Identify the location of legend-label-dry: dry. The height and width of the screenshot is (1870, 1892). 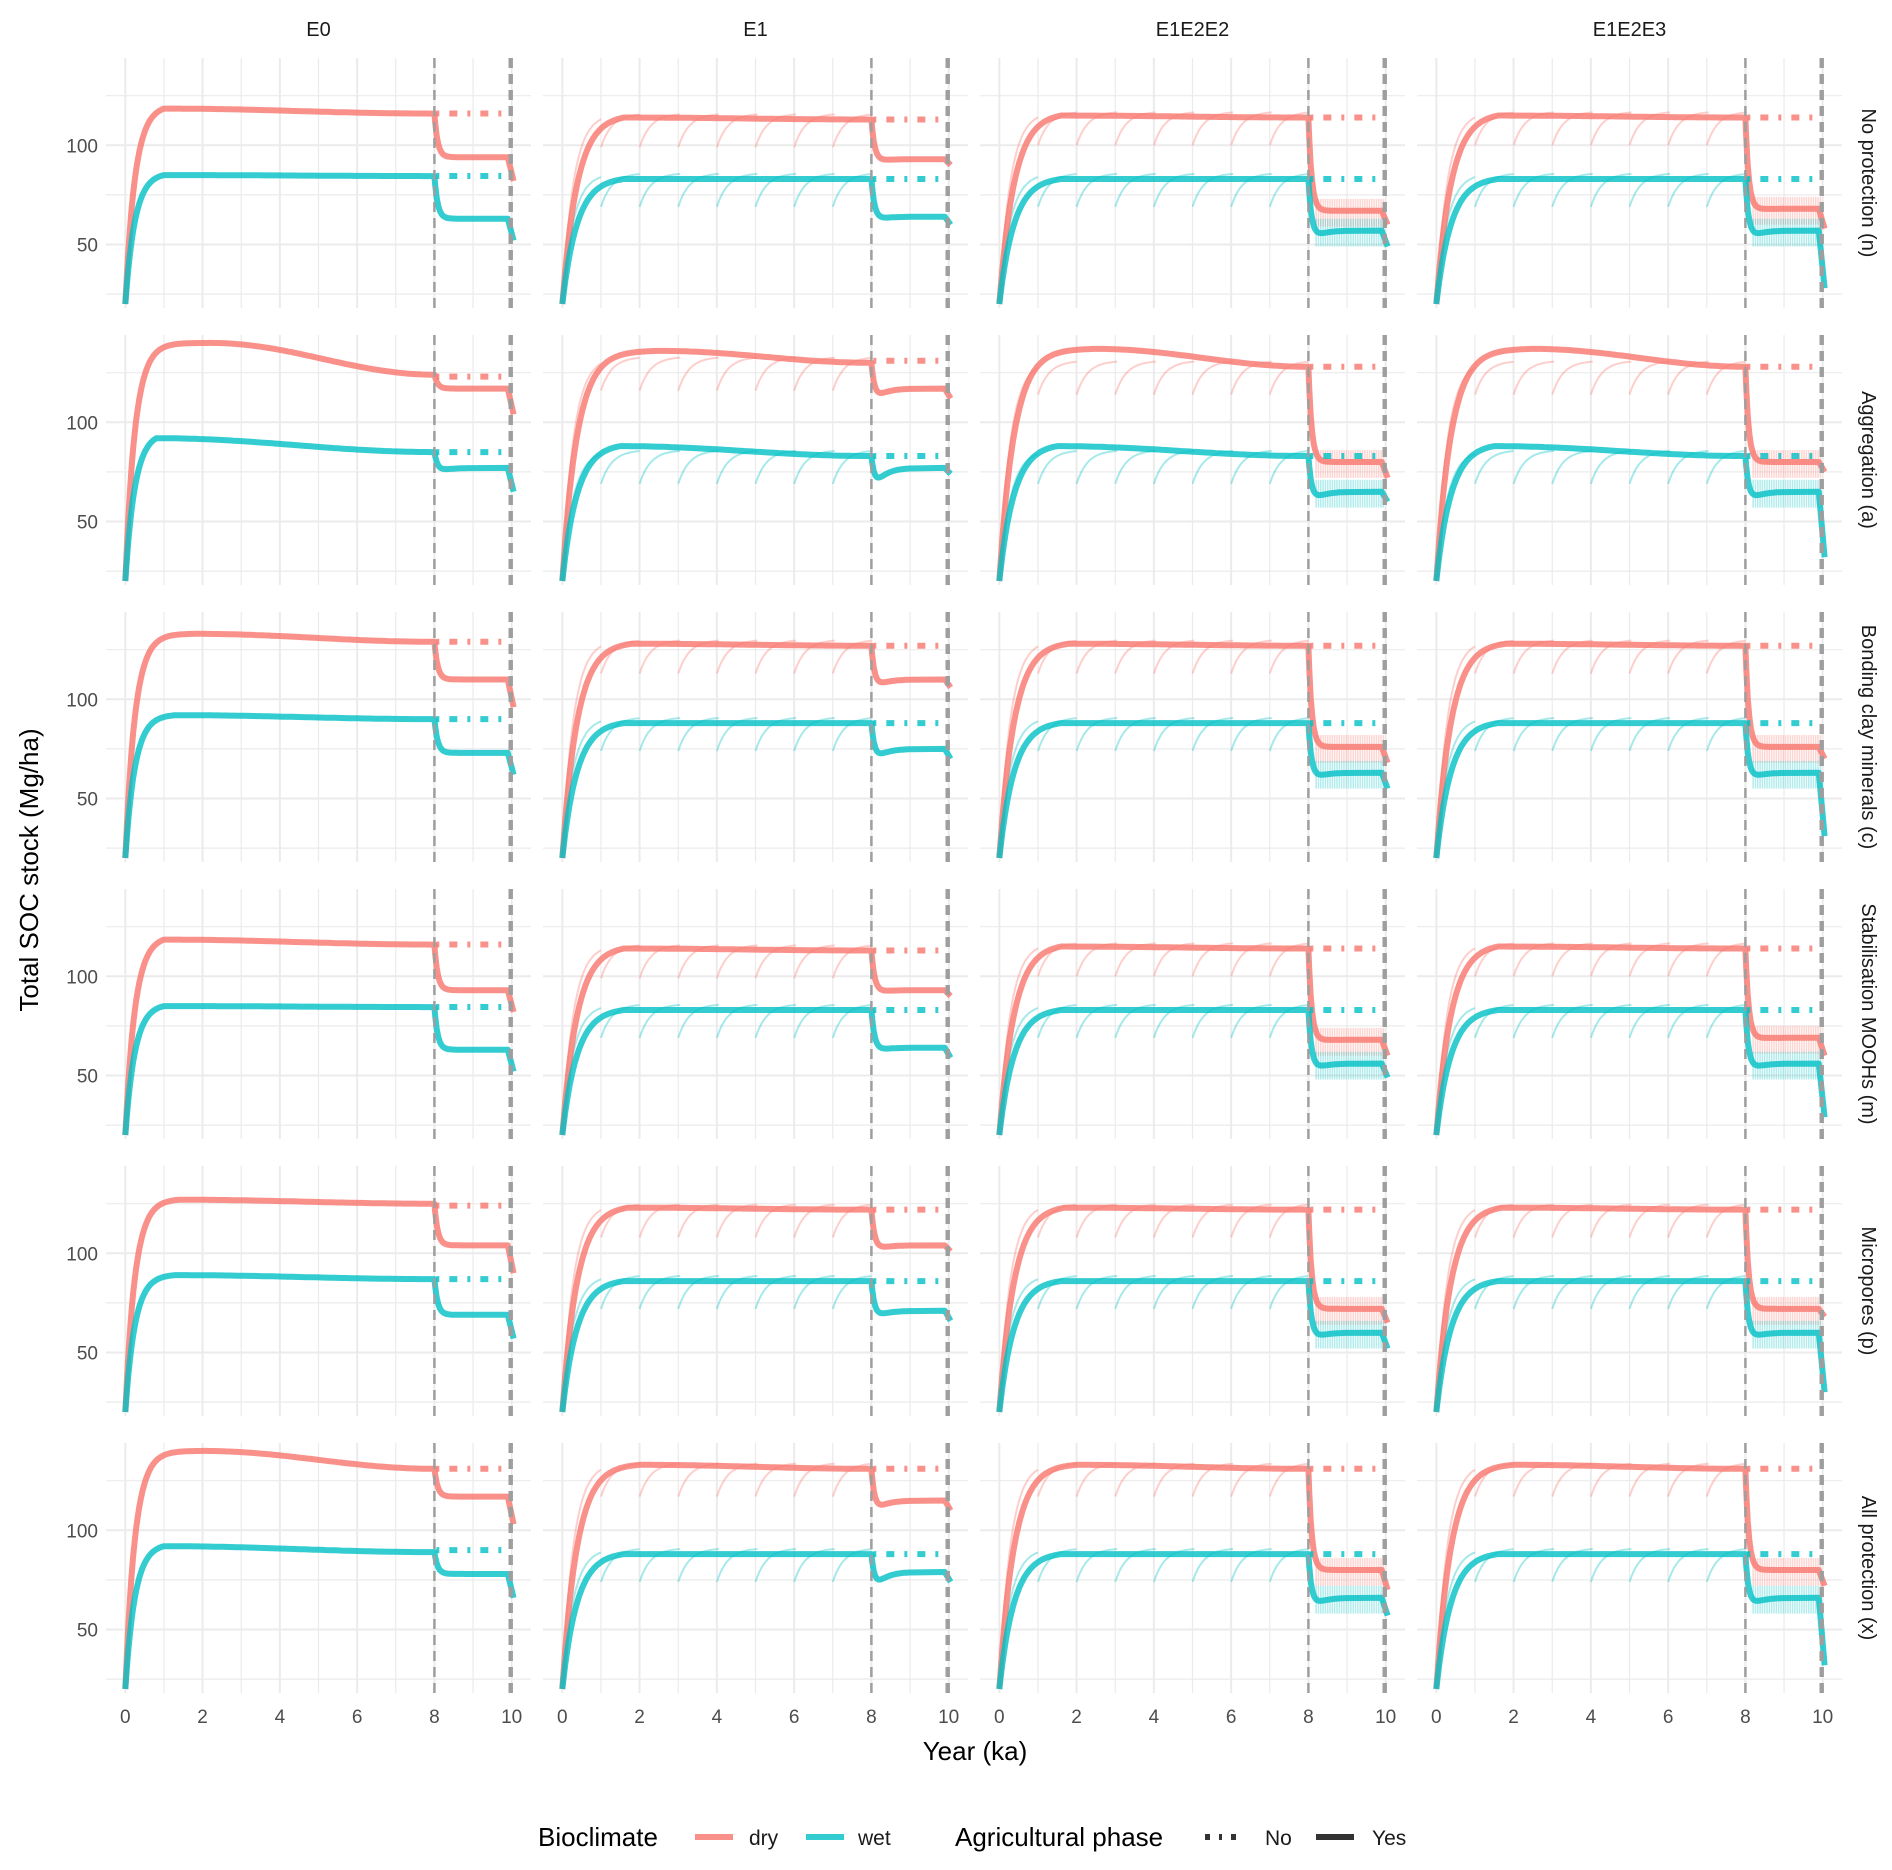
(764, 1838).